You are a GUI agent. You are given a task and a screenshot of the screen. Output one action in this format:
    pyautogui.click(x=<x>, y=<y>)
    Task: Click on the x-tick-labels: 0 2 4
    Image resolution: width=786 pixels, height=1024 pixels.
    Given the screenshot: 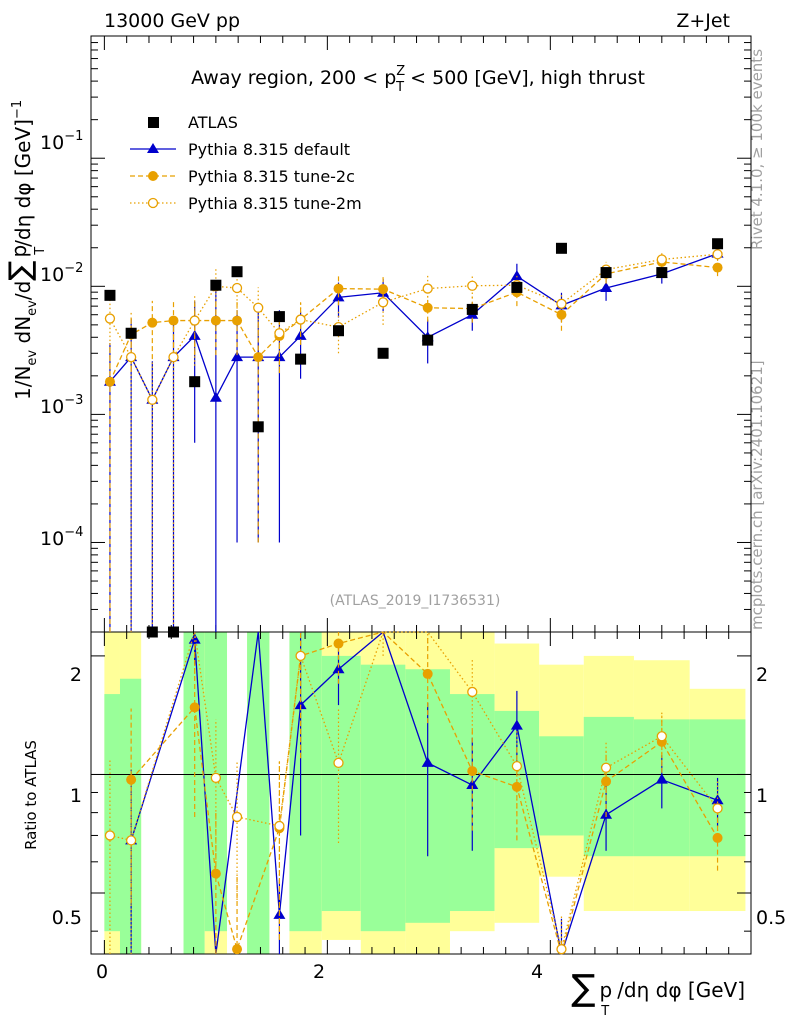 What is the action you would take?
    pyautogui.click(x=319, y=972)
    